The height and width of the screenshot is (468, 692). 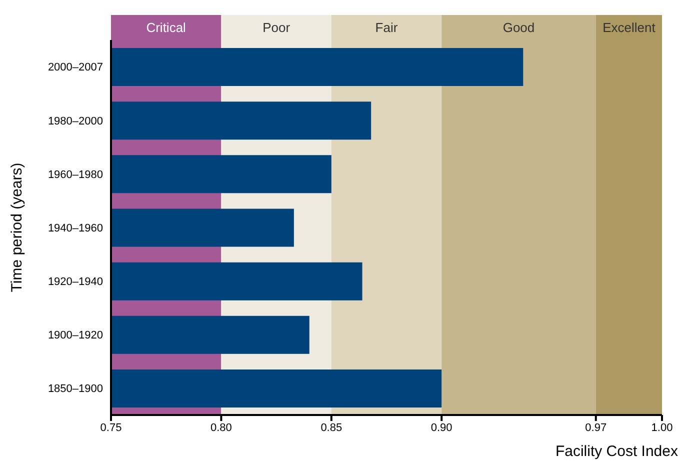 What do you see at coordinates (75, 389) in the screenshot?
I see `y-tick-label: 1850–1900` at bounding box center [75, 389].